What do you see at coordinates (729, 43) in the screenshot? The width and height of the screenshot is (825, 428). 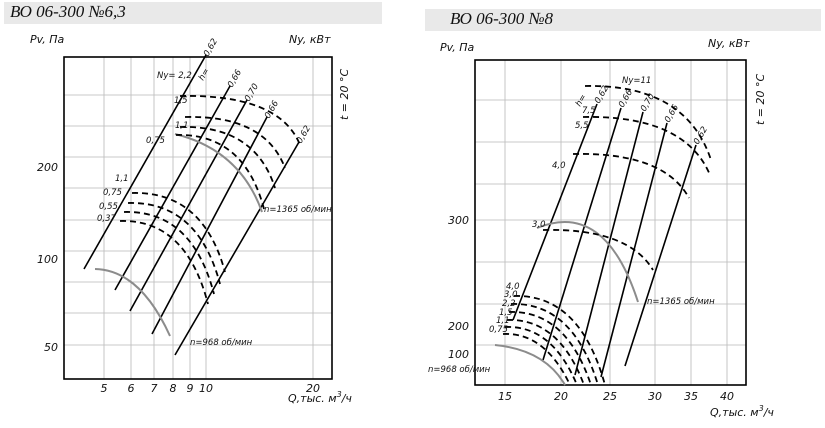 I see `right-y-axis-right-label: Ny, кВт` at bounding box center [729, 43].